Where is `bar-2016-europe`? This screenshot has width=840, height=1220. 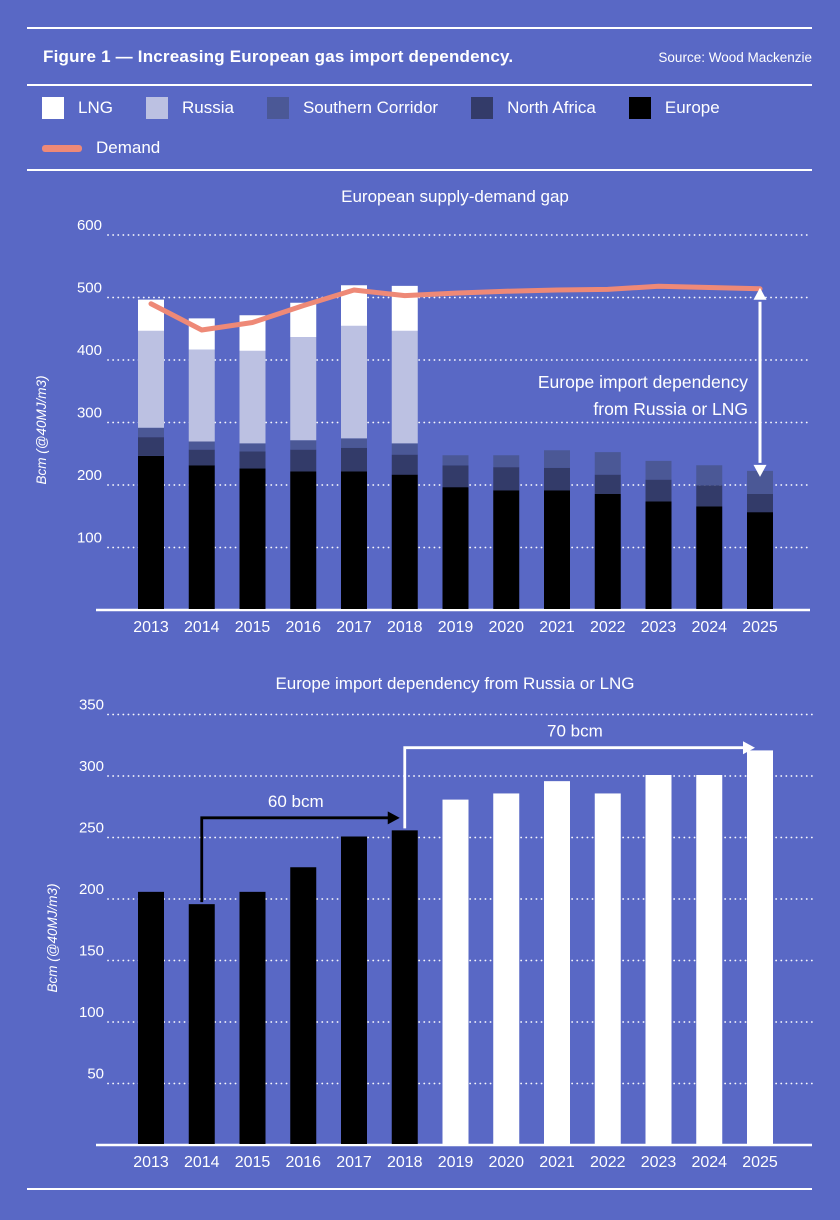 bar-2016-europe is located at coordinates (303, 540).